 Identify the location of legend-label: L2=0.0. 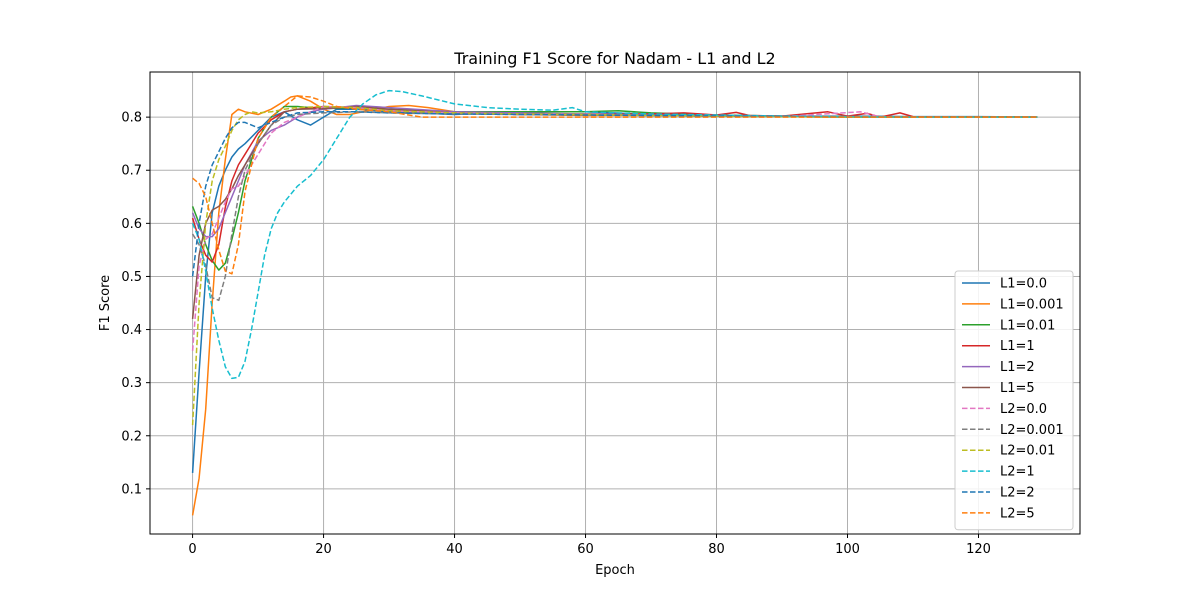
(1023, 409).